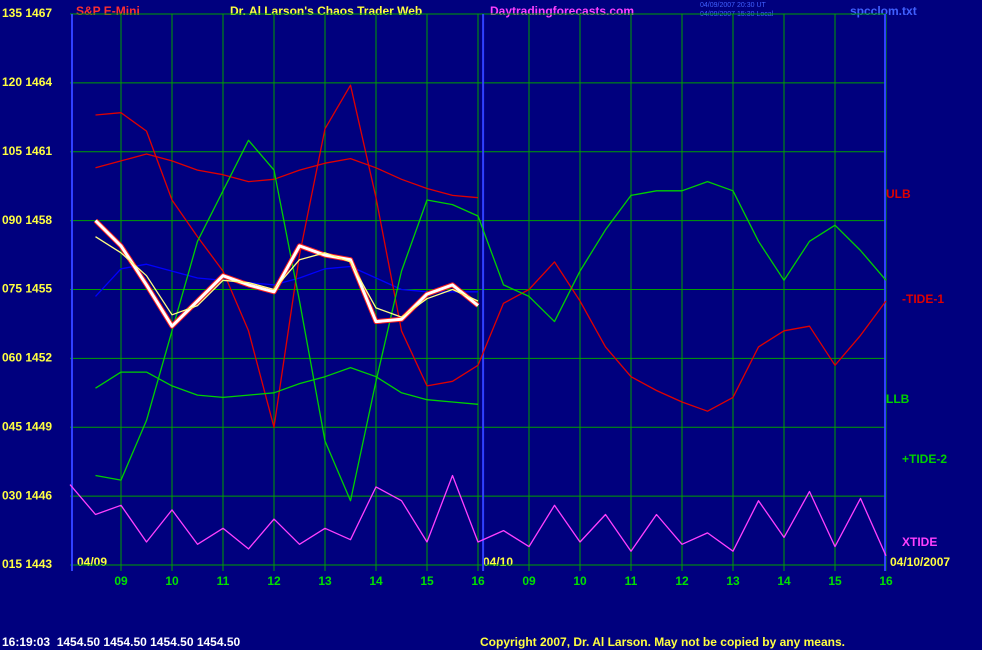 This screenshot has height=650, width=982. What do you see at coordinates (923, 299) in the screenshot?
I see `legend-label: -TIDE-1` at bounding box center [923, 299].